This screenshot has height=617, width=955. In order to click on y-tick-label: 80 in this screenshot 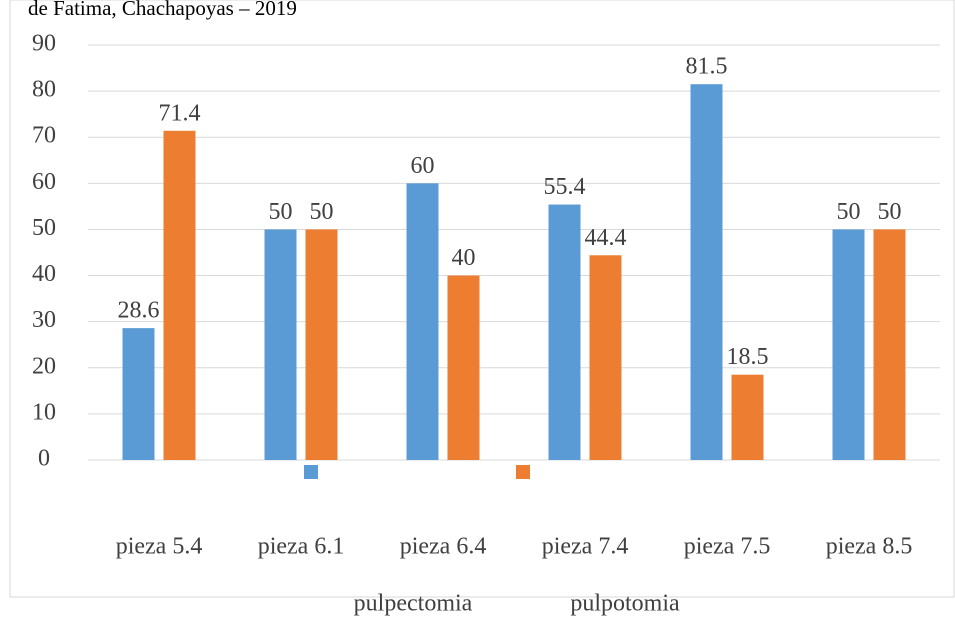, I will do `click(44, 90)`.